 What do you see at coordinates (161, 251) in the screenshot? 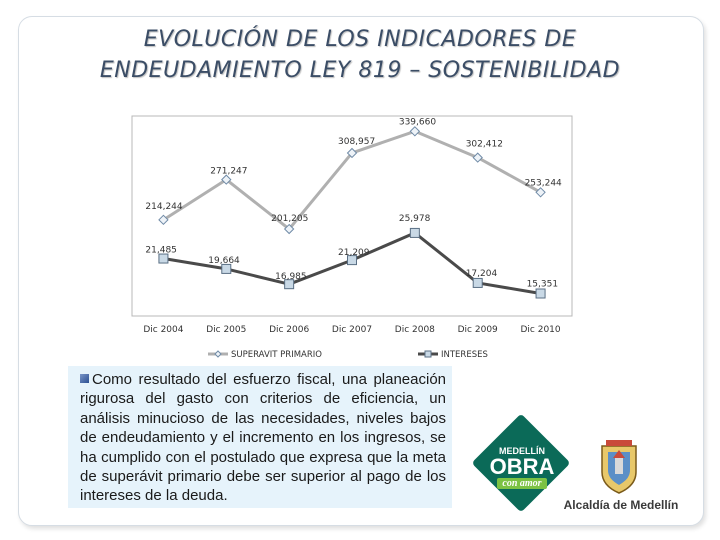
I see `data-label: 21,485` at bounding box center [161, 251].